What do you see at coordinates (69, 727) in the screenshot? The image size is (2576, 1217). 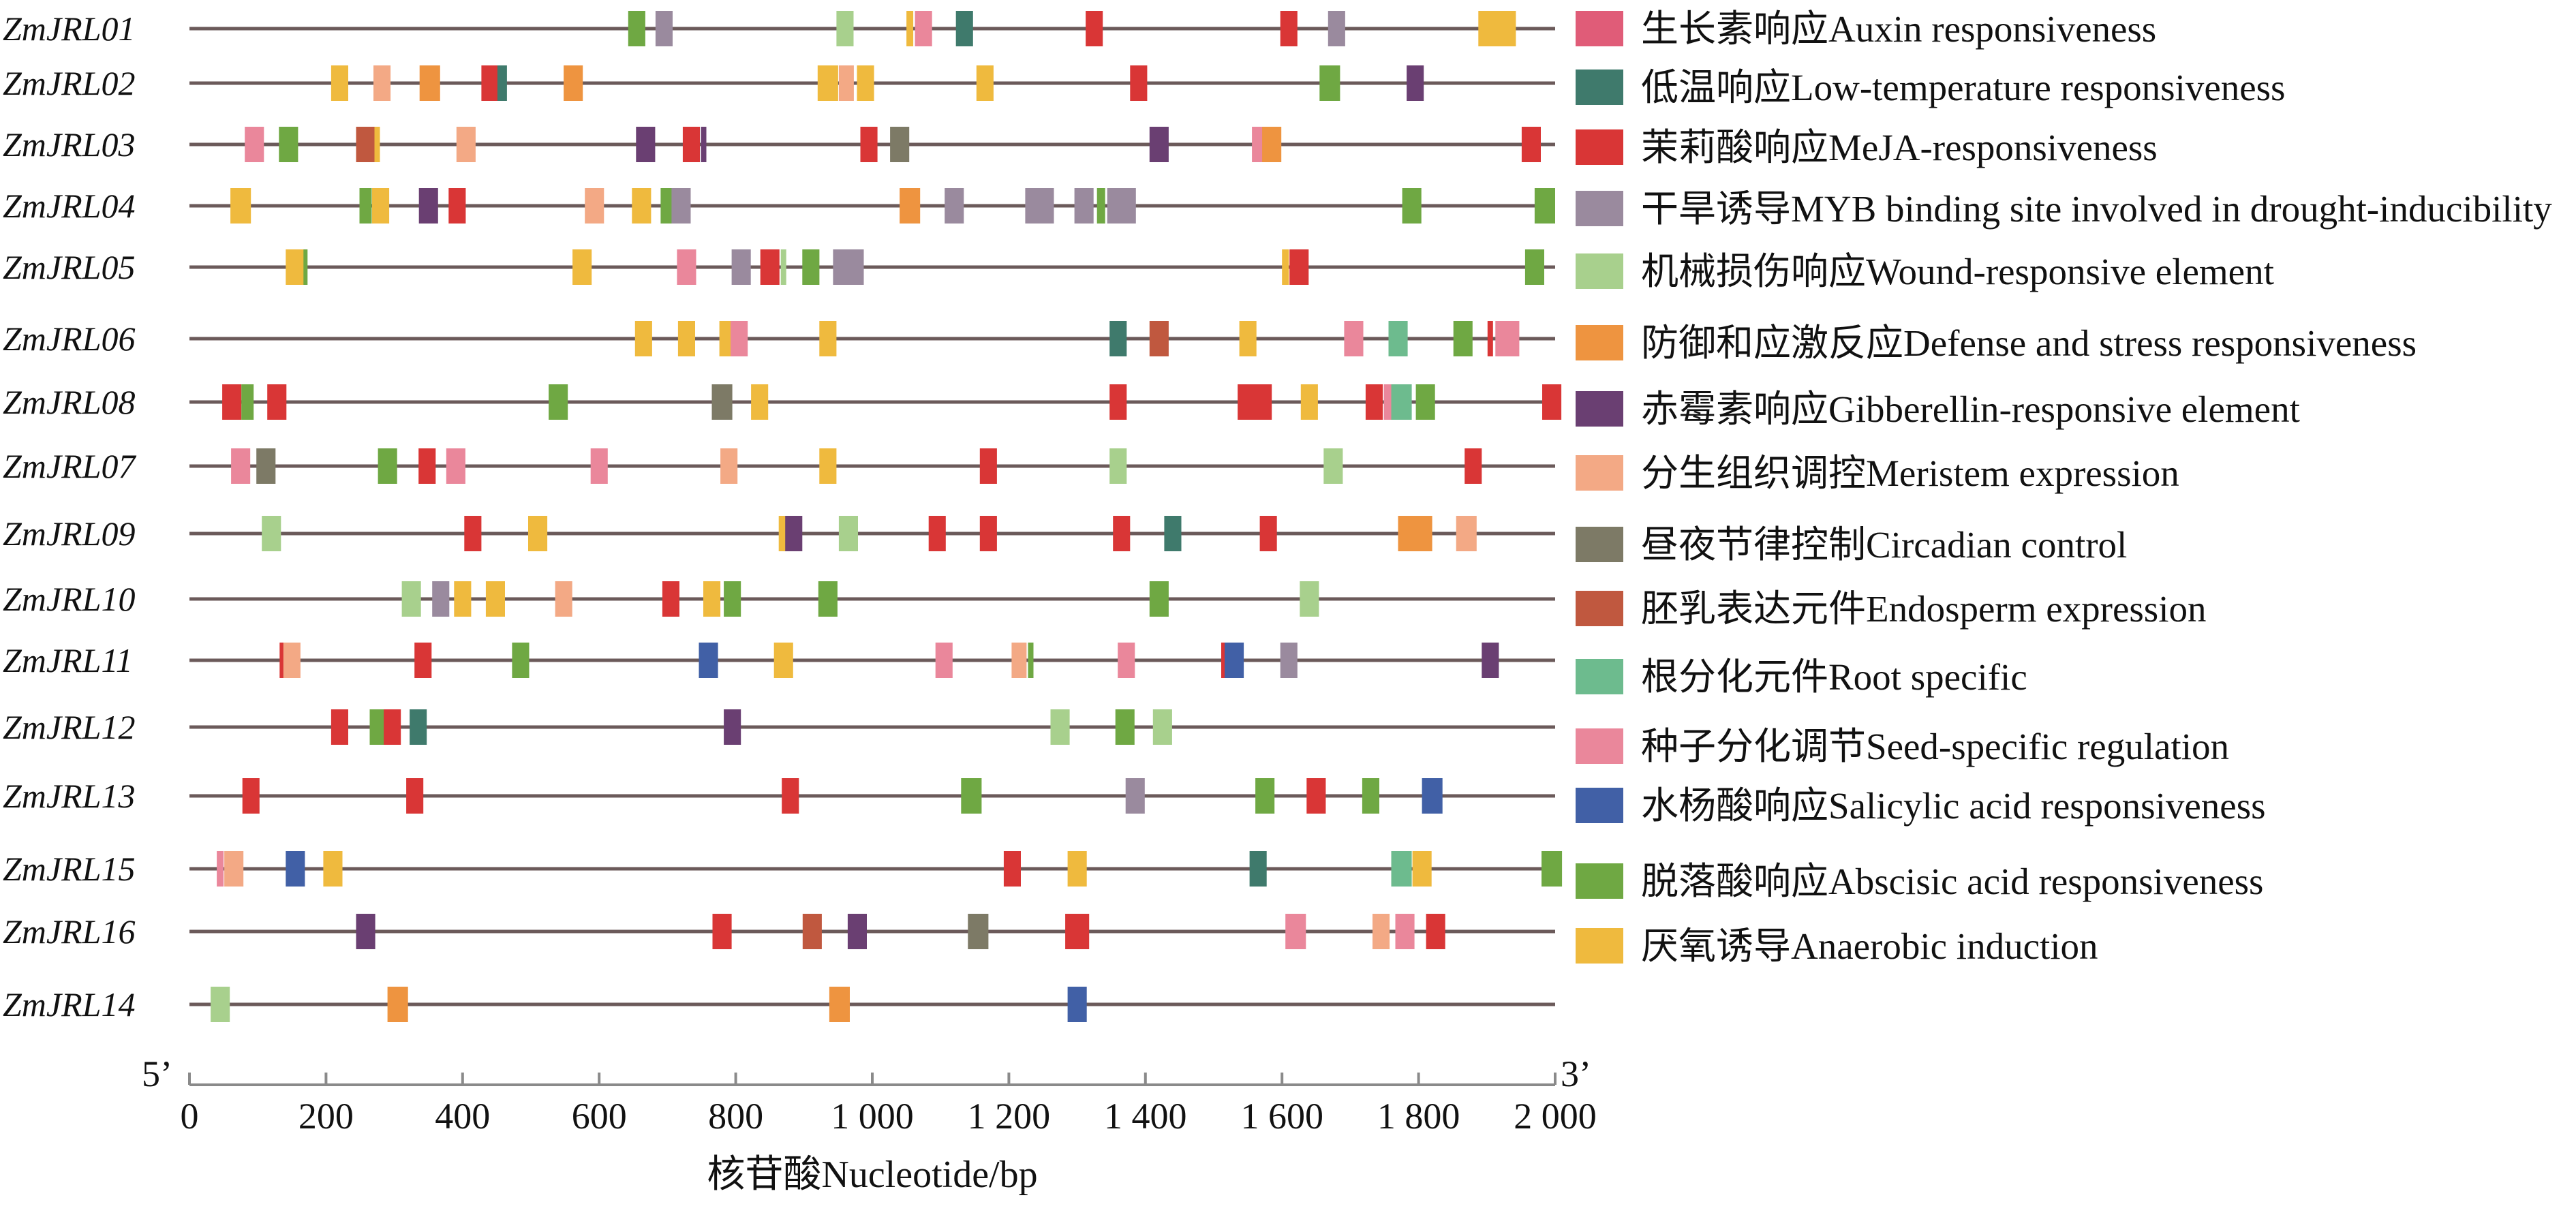 I see `gene-label: ZmJRL12` at bounding box center [69, 727].